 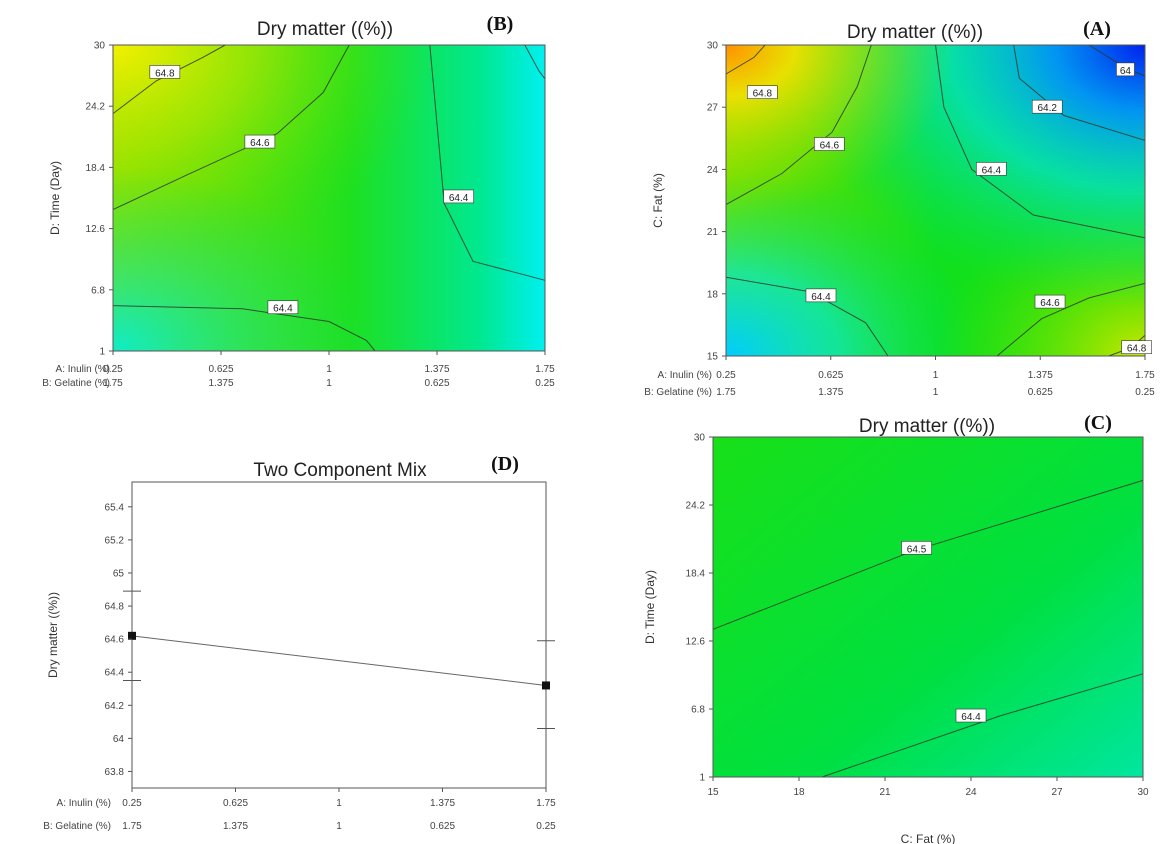 I want to click on chart-title: Two Component Mix, so click(x=340, y=470).